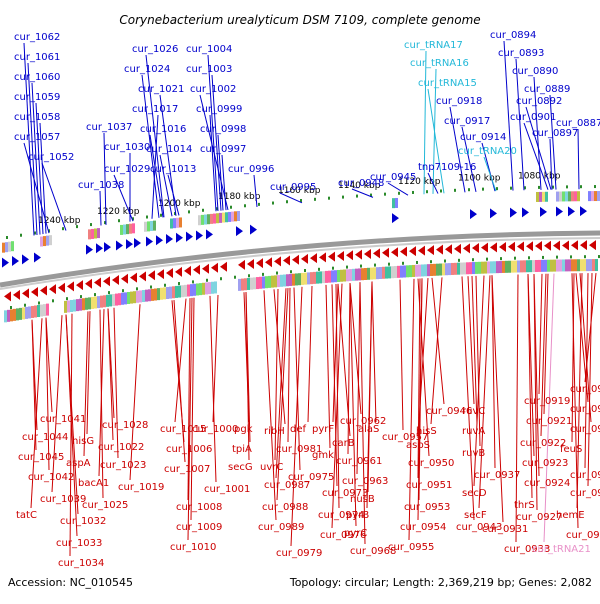 This screenshot has width=600, height=604. I want to click on bottom-gene-label: cur_1039, so click(63, 499).